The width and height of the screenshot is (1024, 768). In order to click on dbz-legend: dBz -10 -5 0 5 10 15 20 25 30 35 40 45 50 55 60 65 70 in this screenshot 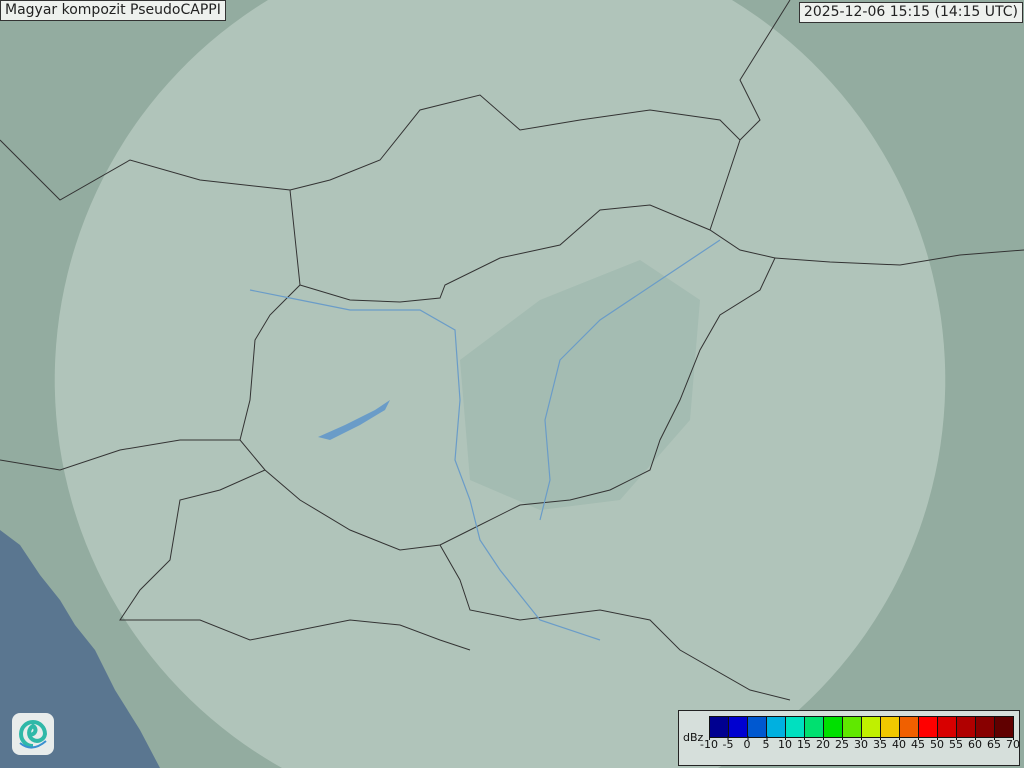, I will do `click(849, 738)`.